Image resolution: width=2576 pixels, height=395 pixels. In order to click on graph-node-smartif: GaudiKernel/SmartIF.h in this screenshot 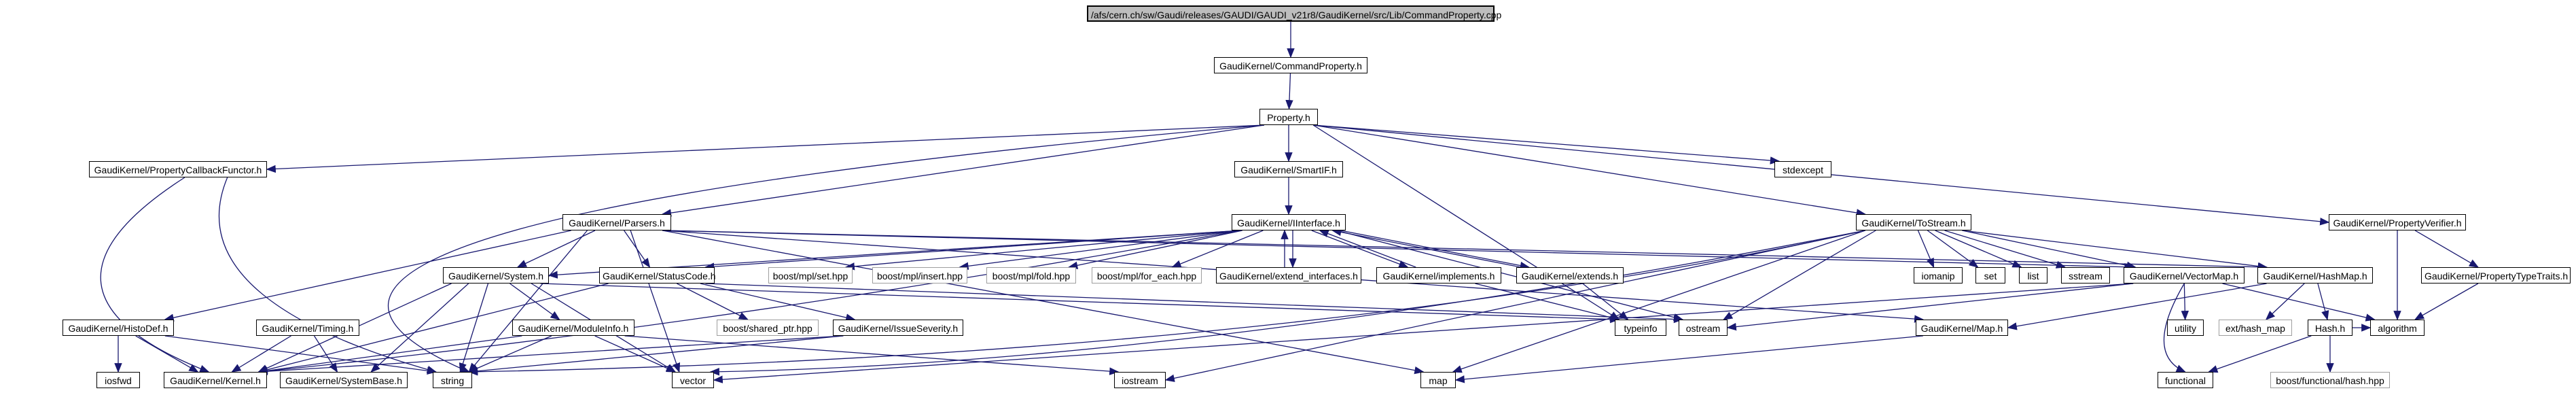, I will do `click(1288, 169)`.